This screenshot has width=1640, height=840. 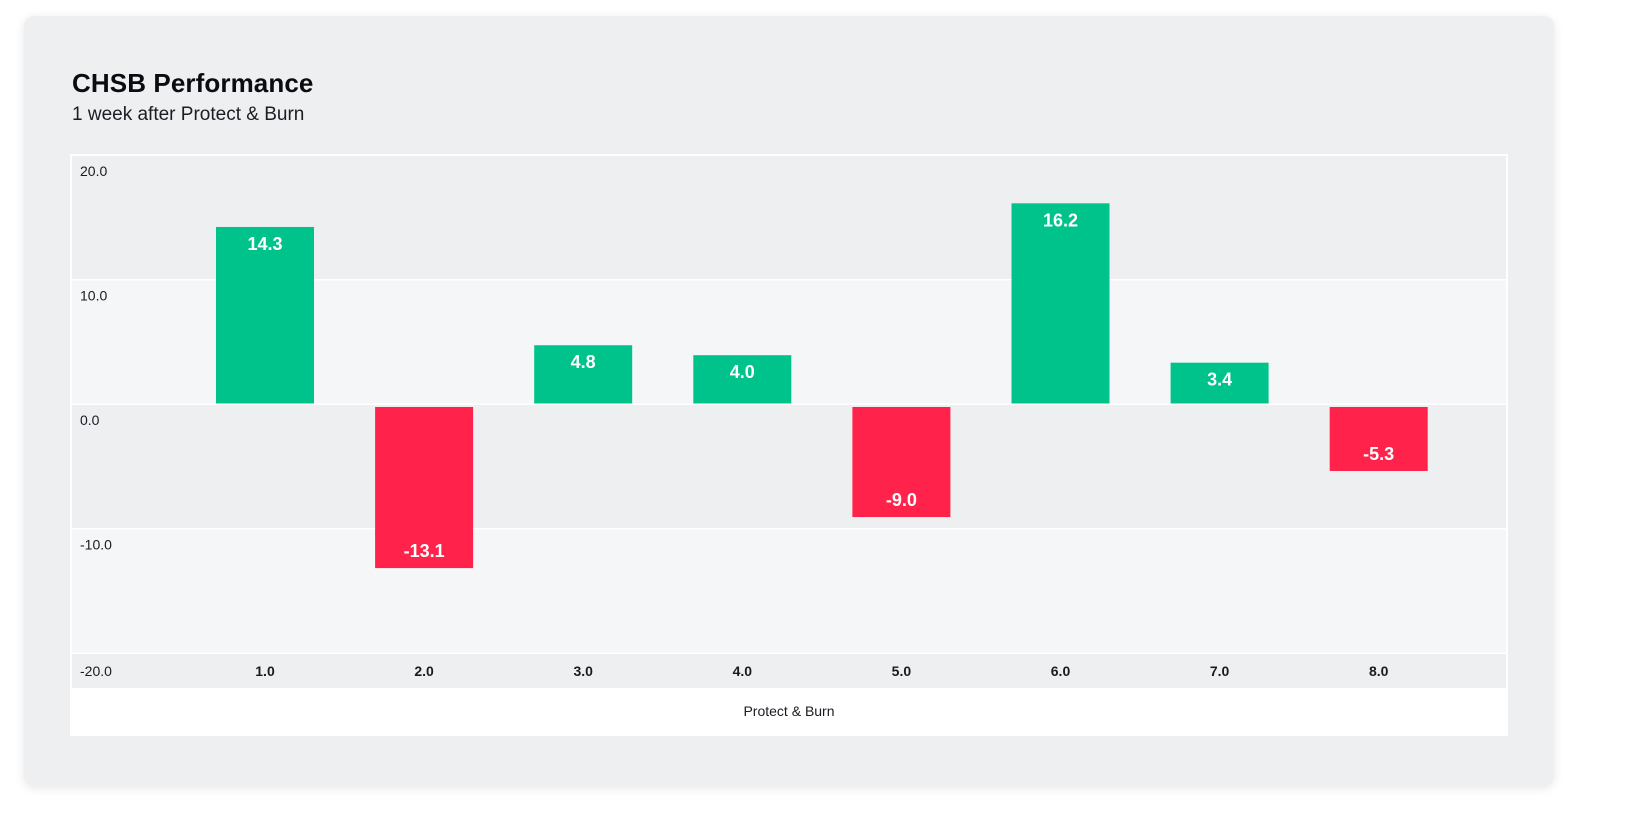 What do you see at coordinates (821, 671) in the screenshot?
I see `x-axis: 1.0 2.0 3.0 4.0 5.0 6.0 7.0 8.0` at bounding box center [821, 671].